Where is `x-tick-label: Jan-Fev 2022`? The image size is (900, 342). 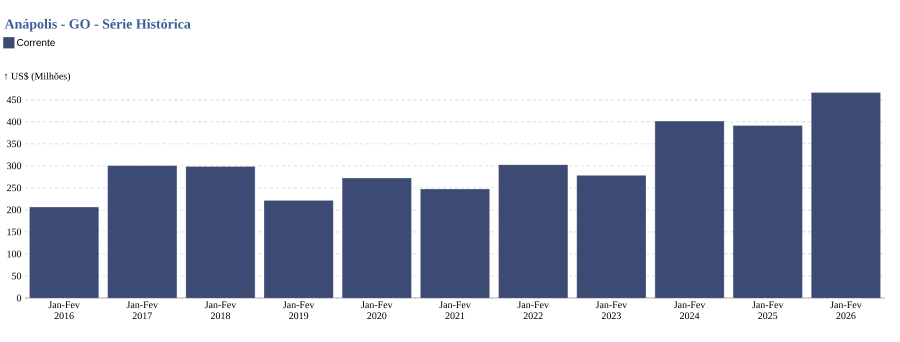 x-tick-label: Jan-Fev 2022 is located at coordinates (533, 311).